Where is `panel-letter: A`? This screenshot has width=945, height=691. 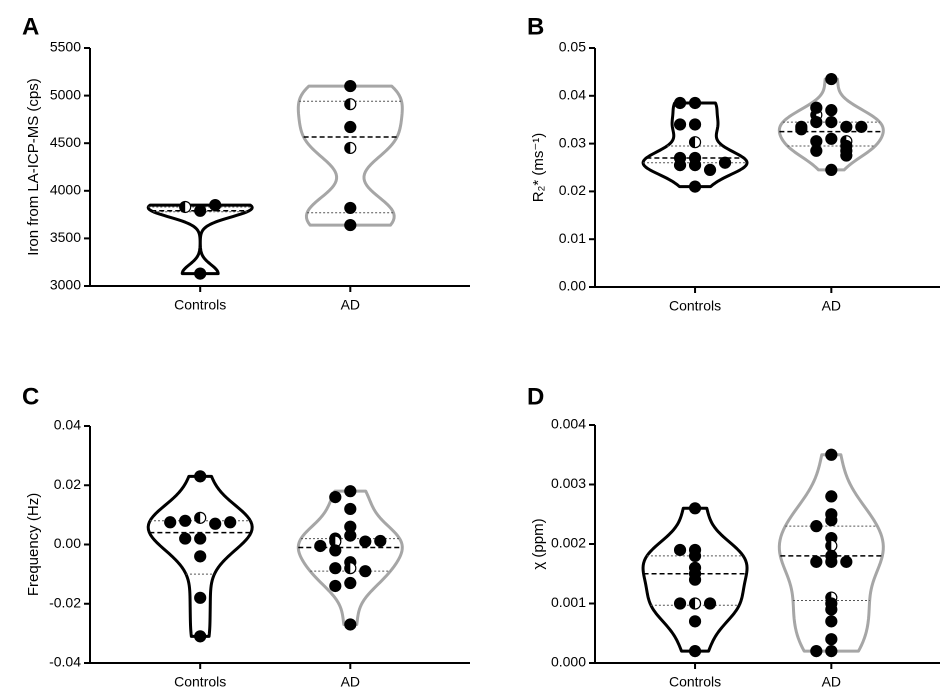
panel-letter: A is located at coordinates (30, 26).